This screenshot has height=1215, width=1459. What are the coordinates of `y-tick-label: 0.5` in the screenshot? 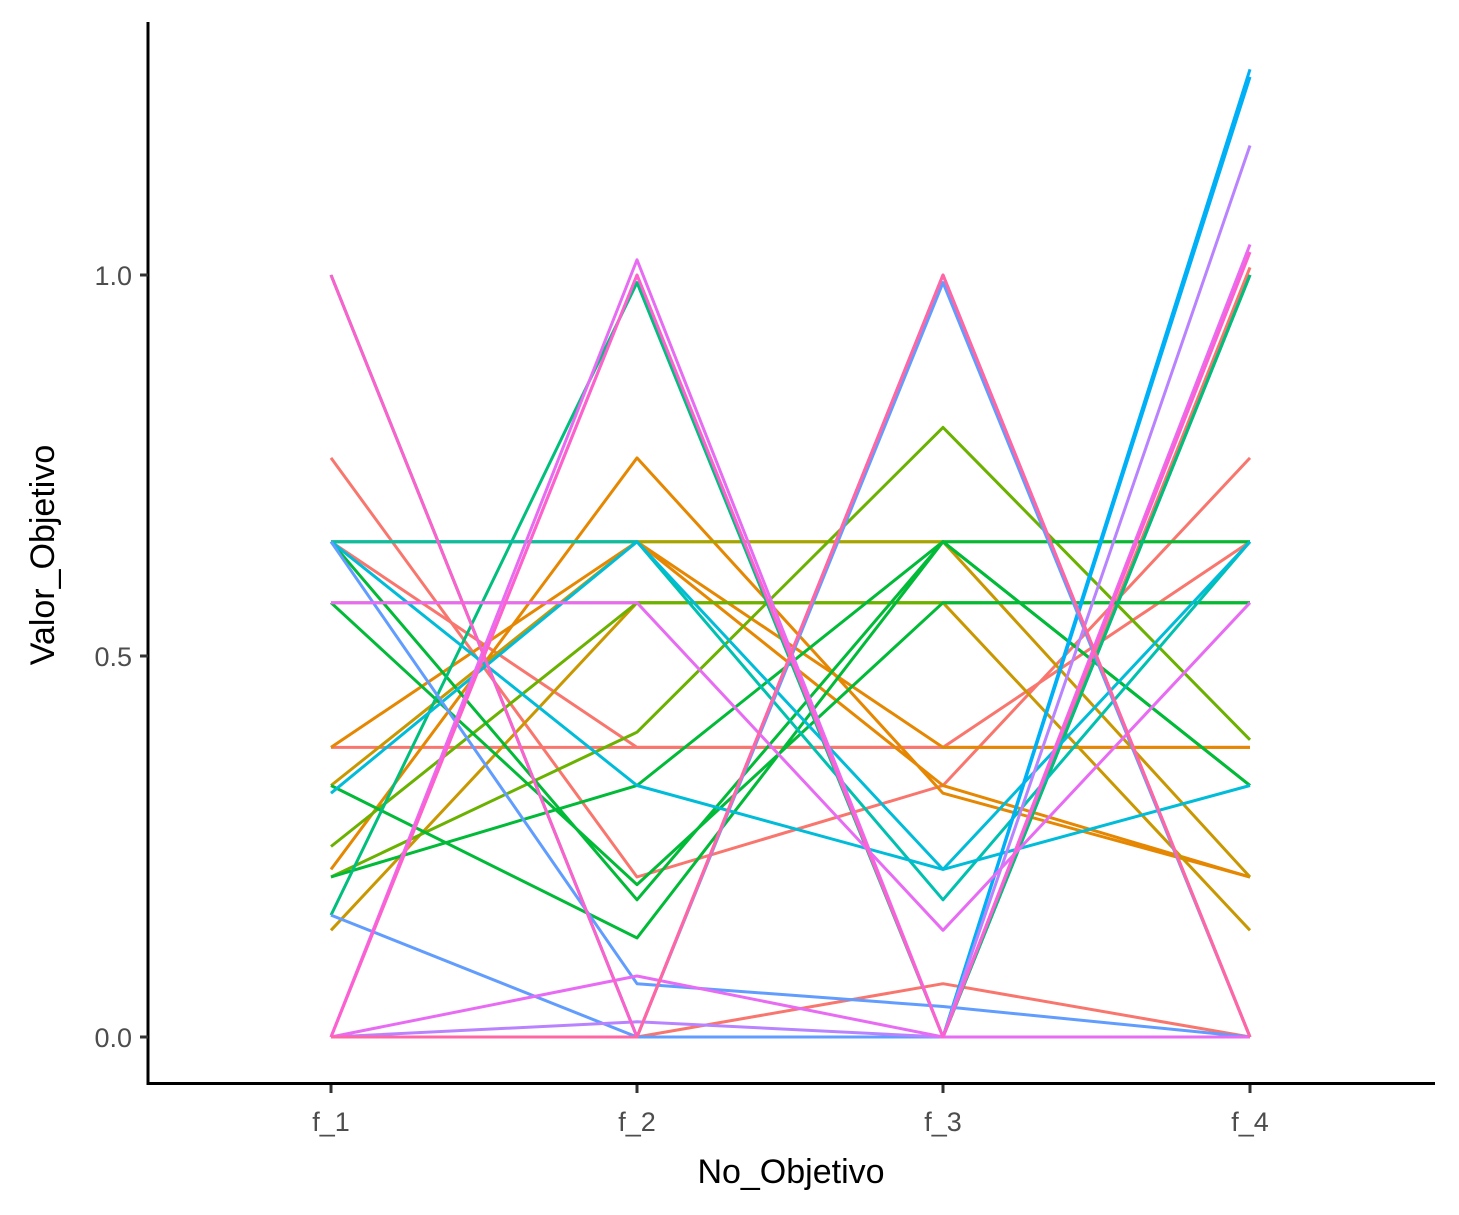 It's located at (113, 657).